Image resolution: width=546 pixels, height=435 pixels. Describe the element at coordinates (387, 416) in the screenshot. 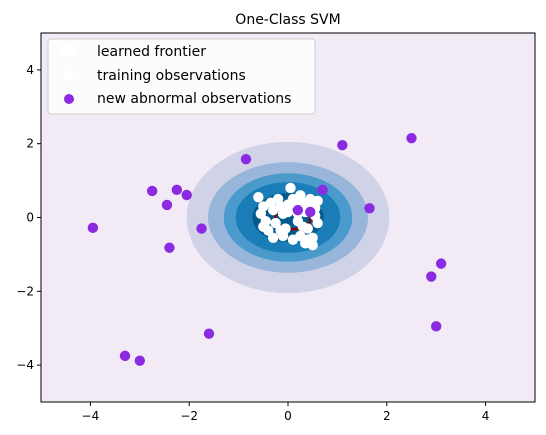

I see `x-tick-label: 2` at that location.